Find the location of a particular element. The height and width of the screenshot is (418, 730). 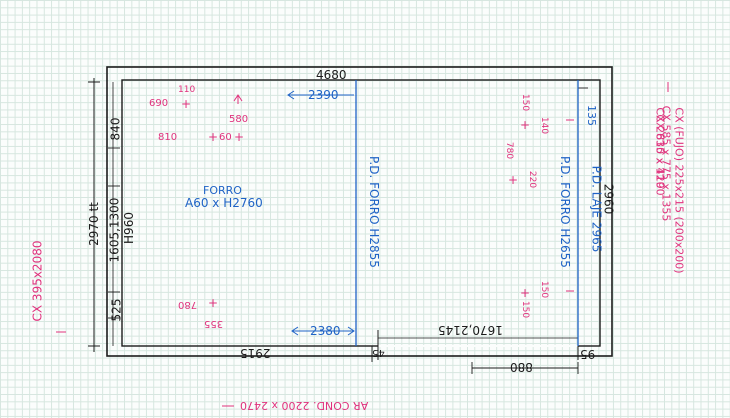

dim-bottom-left: 2915 is located at coordinates (255, 353).